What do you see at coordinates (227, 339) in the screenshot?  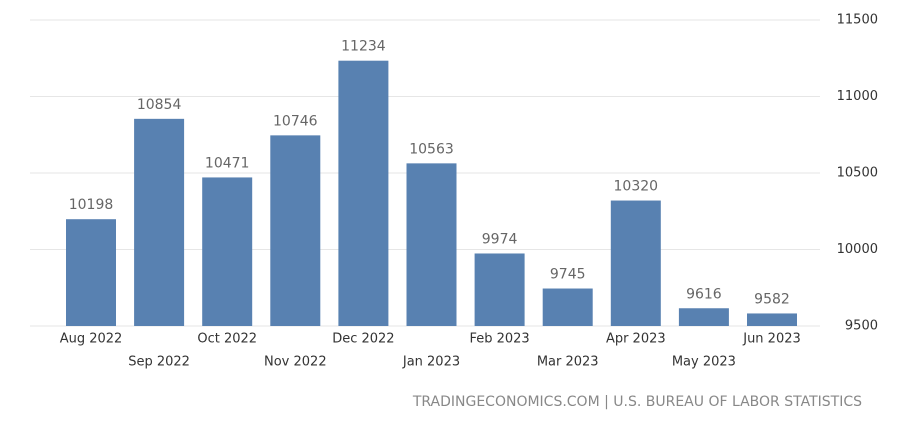 I see `x-tick-label: Oct 2022` at bounding box center [227, 339].